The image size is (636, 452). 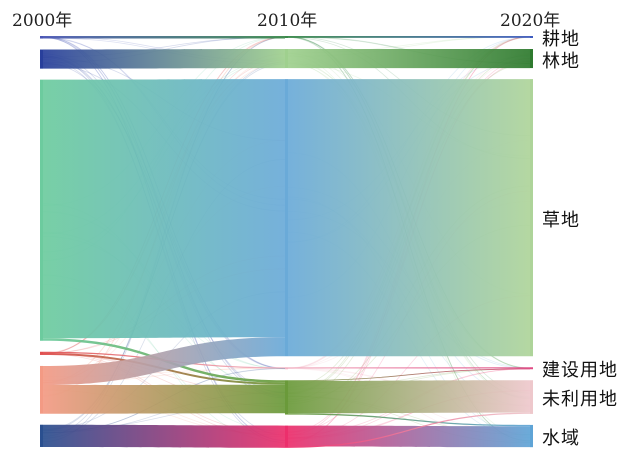 What do you see at coordinates (531, 436) in the screenshot?
I see `node-water-stage2` at bounding box center [531, 436].